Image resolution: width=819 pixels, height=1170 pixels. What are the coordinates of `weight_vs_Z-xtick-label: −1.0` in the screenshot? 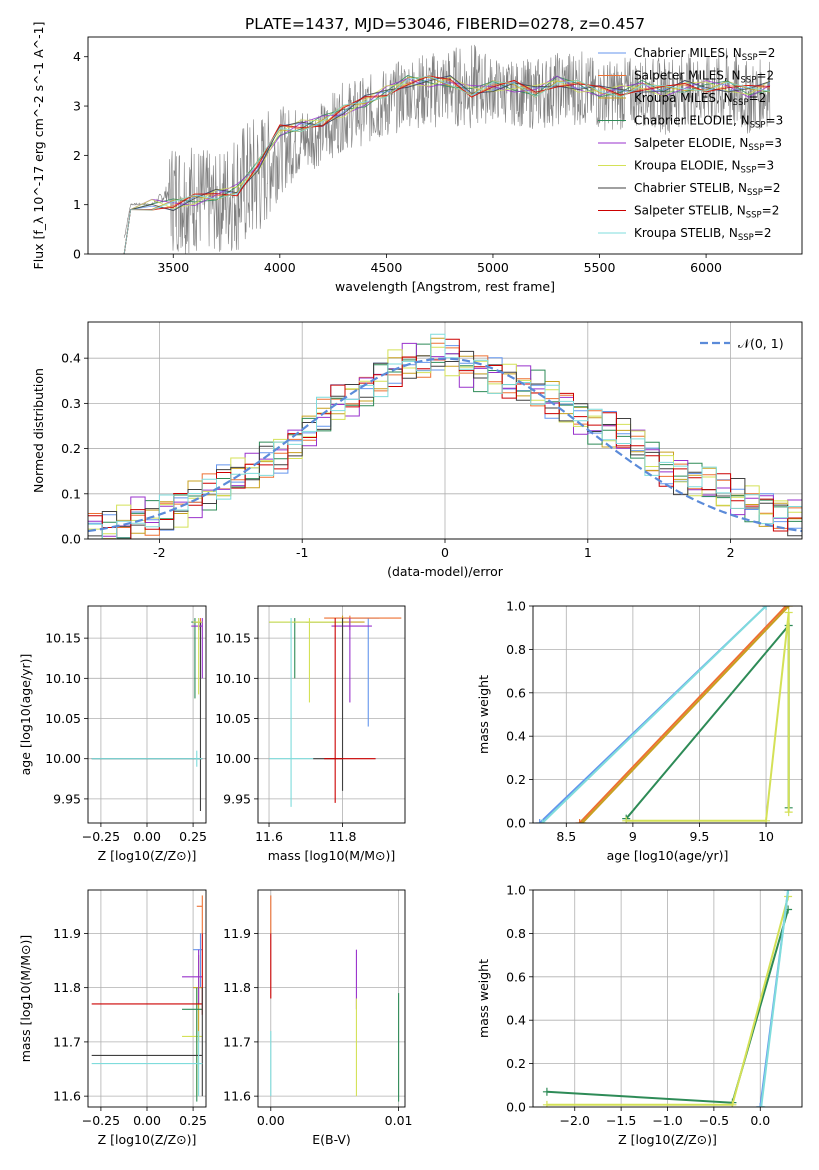 It's located at (667, 1120).